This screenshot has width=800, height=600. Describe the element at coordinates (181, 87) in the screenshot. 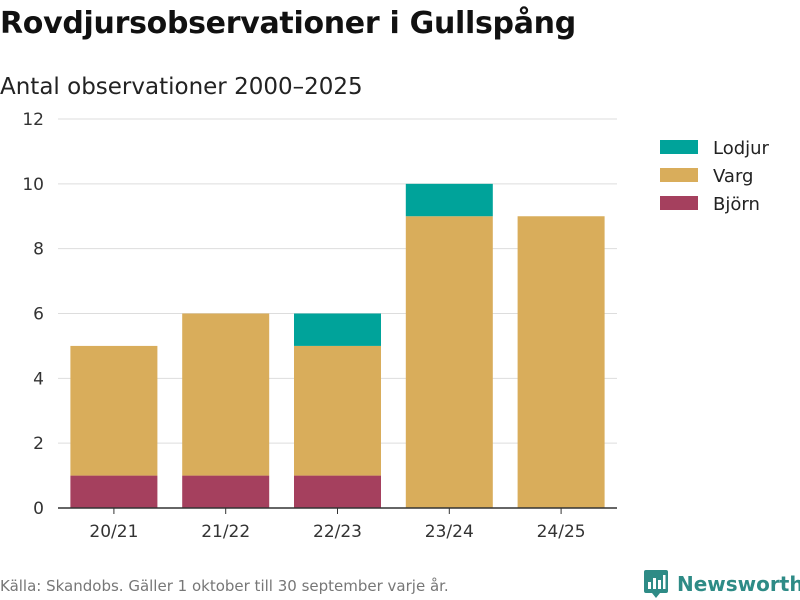

I see `chart-subtitle: Antal observationer 2000–2025` at that location.